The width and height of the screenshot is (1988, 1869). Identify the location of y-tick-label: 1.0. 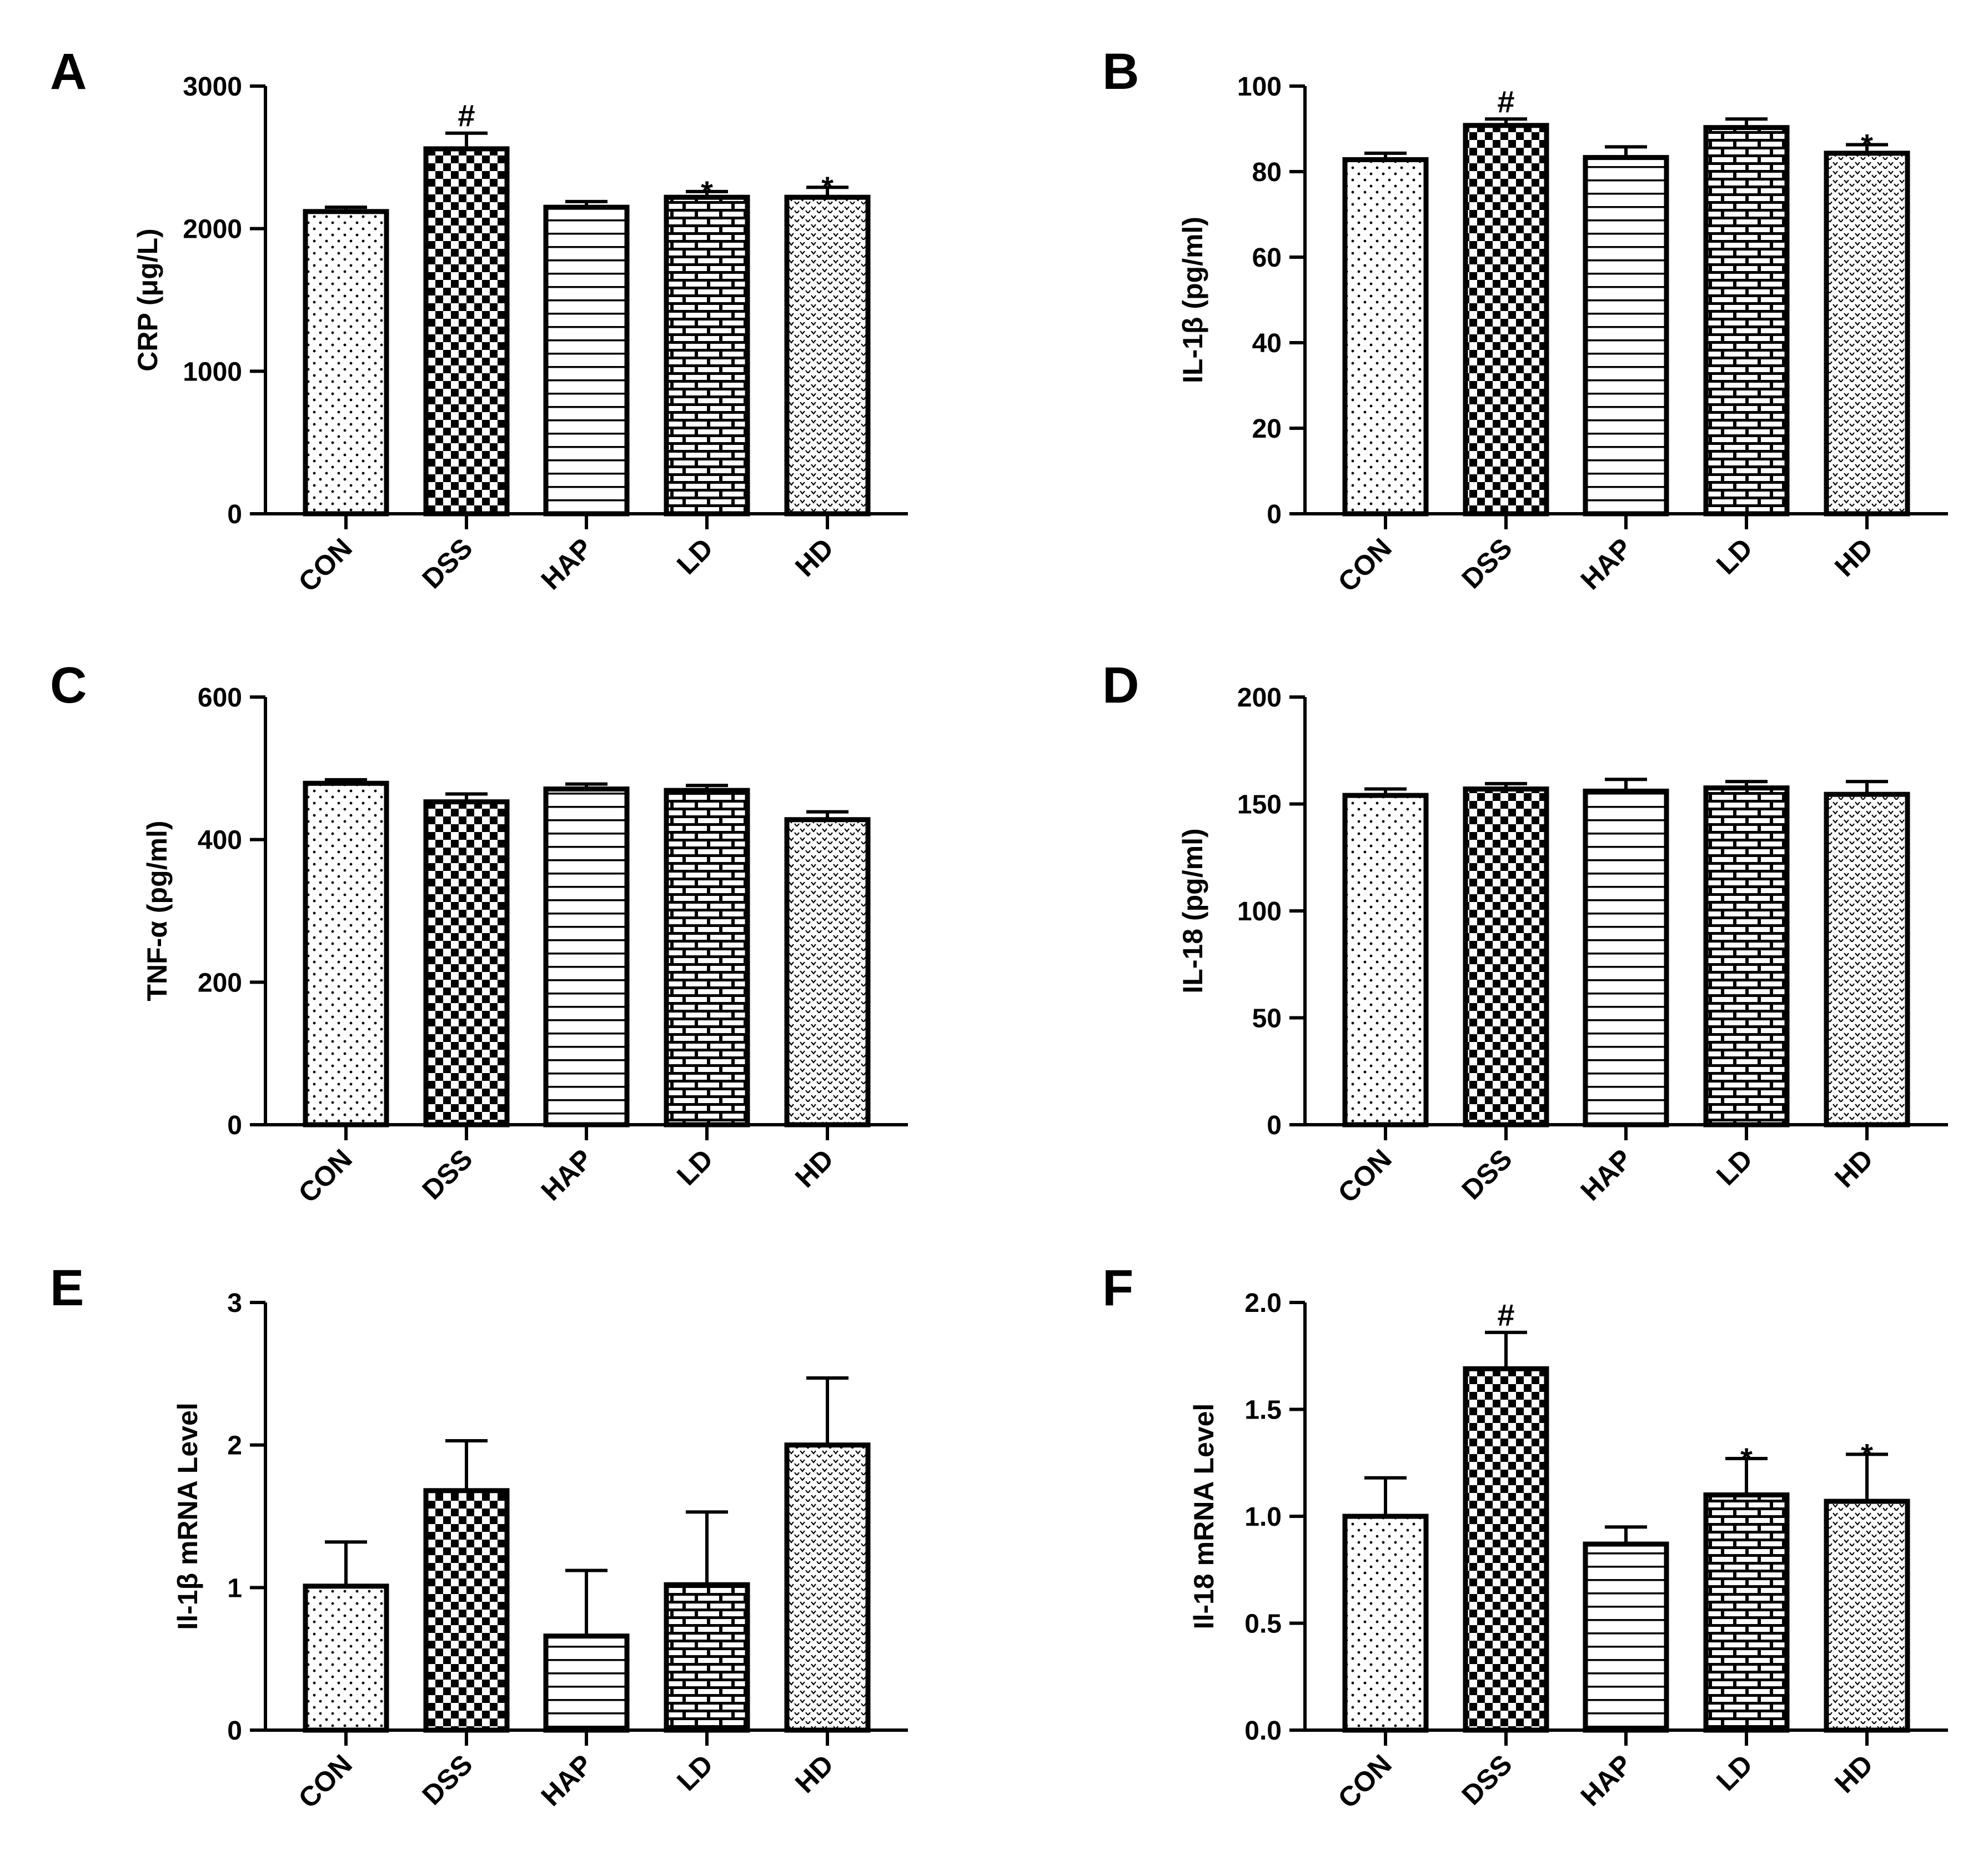
(1263, 1517).